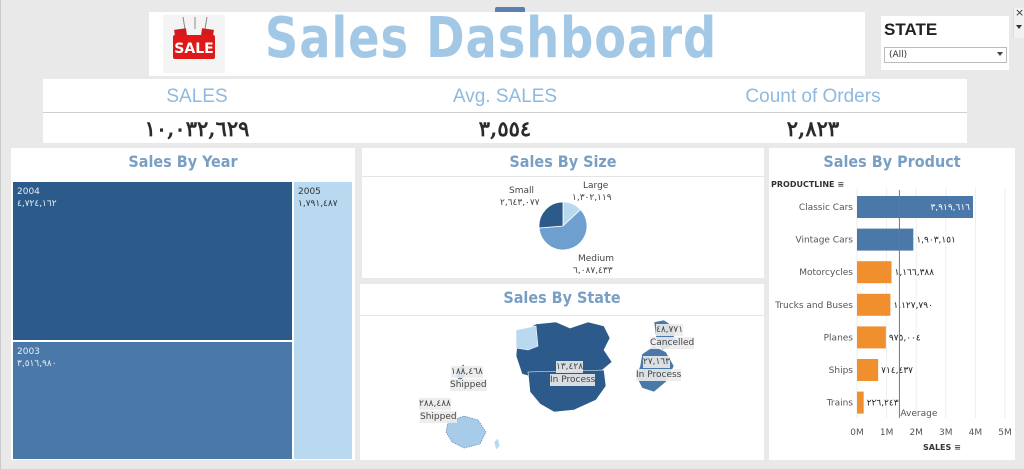 The height and width of the screenshot is (469, 1024). I want to click on bar-value-label: ١,٩٠٣,١٥١, so click(936, 241).